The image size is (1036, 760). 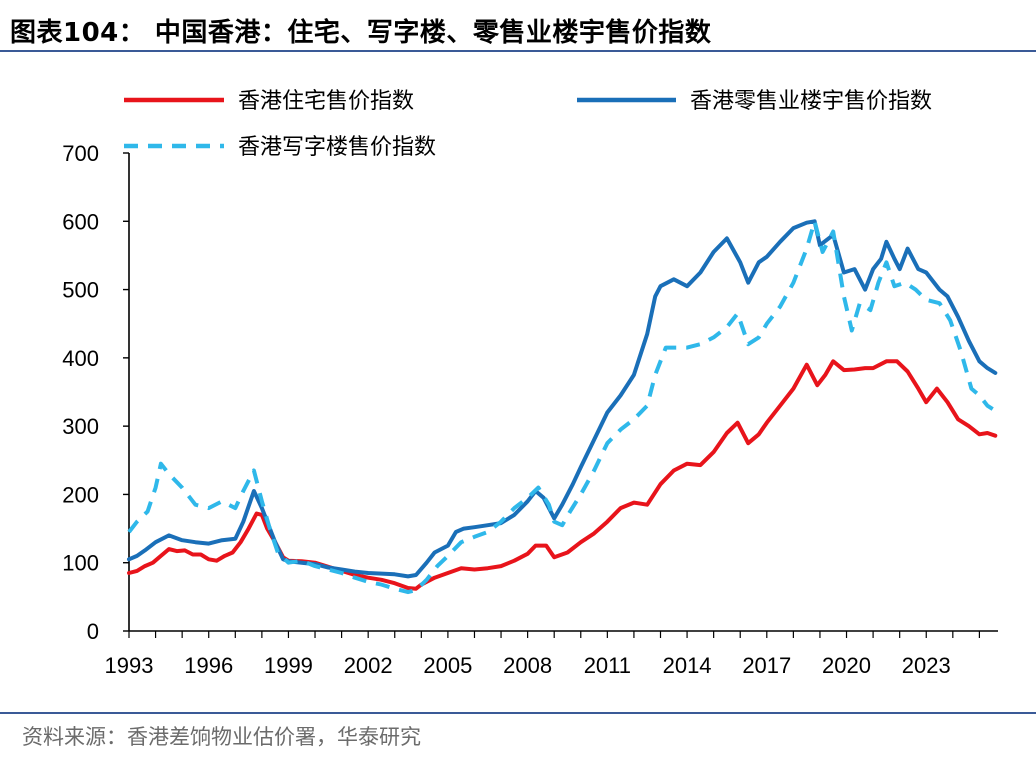 I want to click on x-tick-label: 2023, so click(x=926, y=665).